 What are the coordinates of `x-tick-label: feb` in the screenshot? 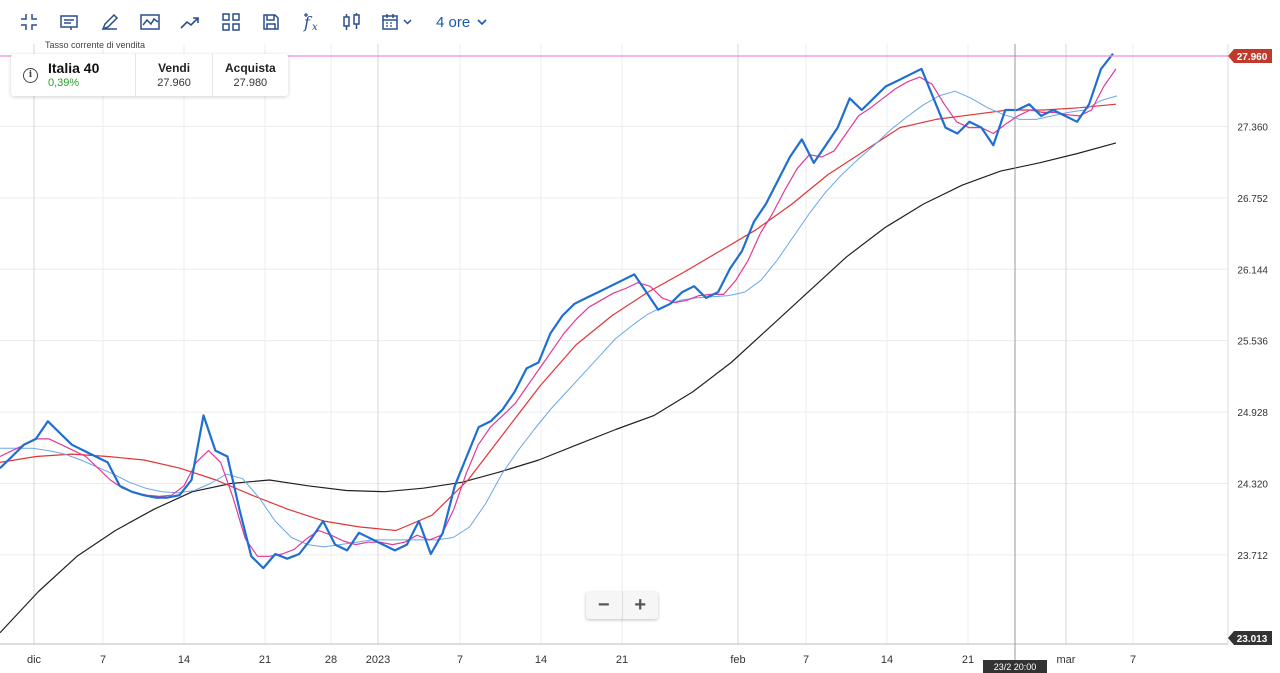 It's located at (737, 660).